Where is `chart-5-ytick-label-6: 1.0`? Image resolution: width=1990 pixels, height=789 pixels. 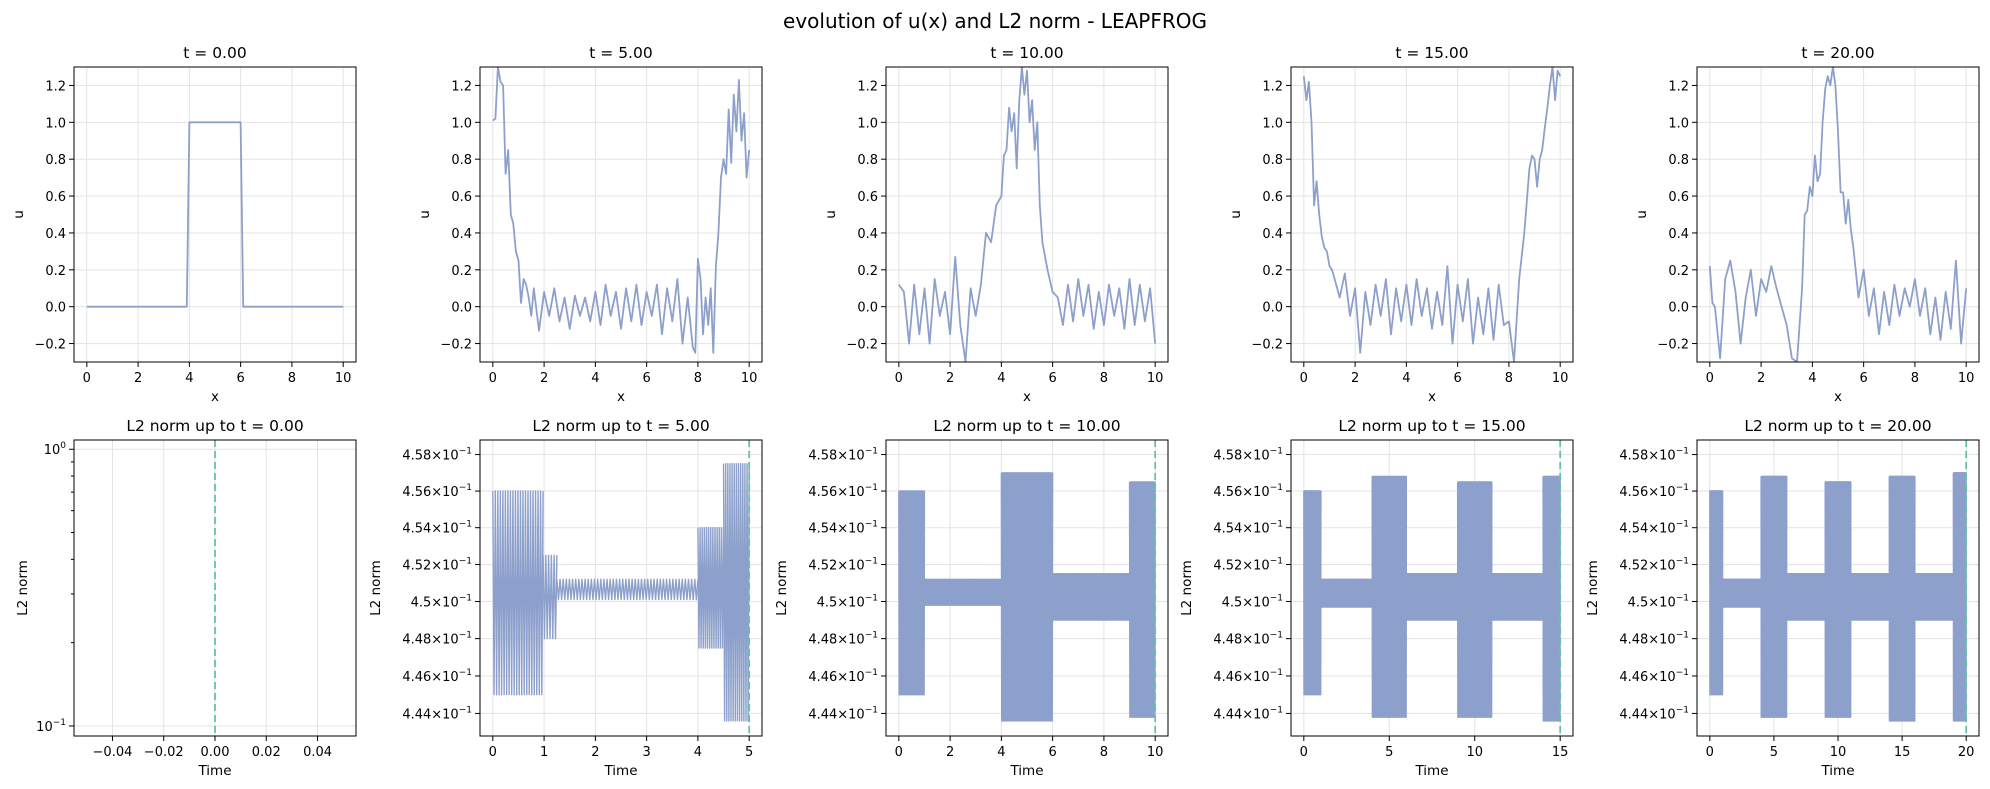 chart-5-ytick-label-6: 1.0 is located at coordinates (1678, 123).